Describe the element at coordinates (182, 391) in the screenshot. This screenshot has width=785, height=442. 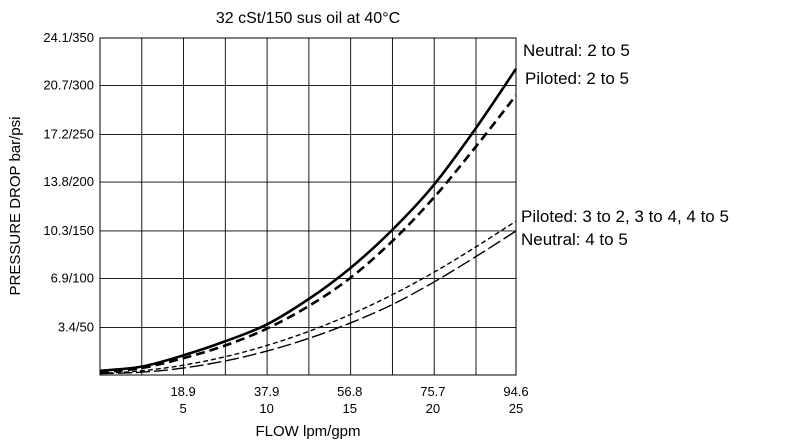
I see `x-tick-label-lpm-0: 18.9` at that location.